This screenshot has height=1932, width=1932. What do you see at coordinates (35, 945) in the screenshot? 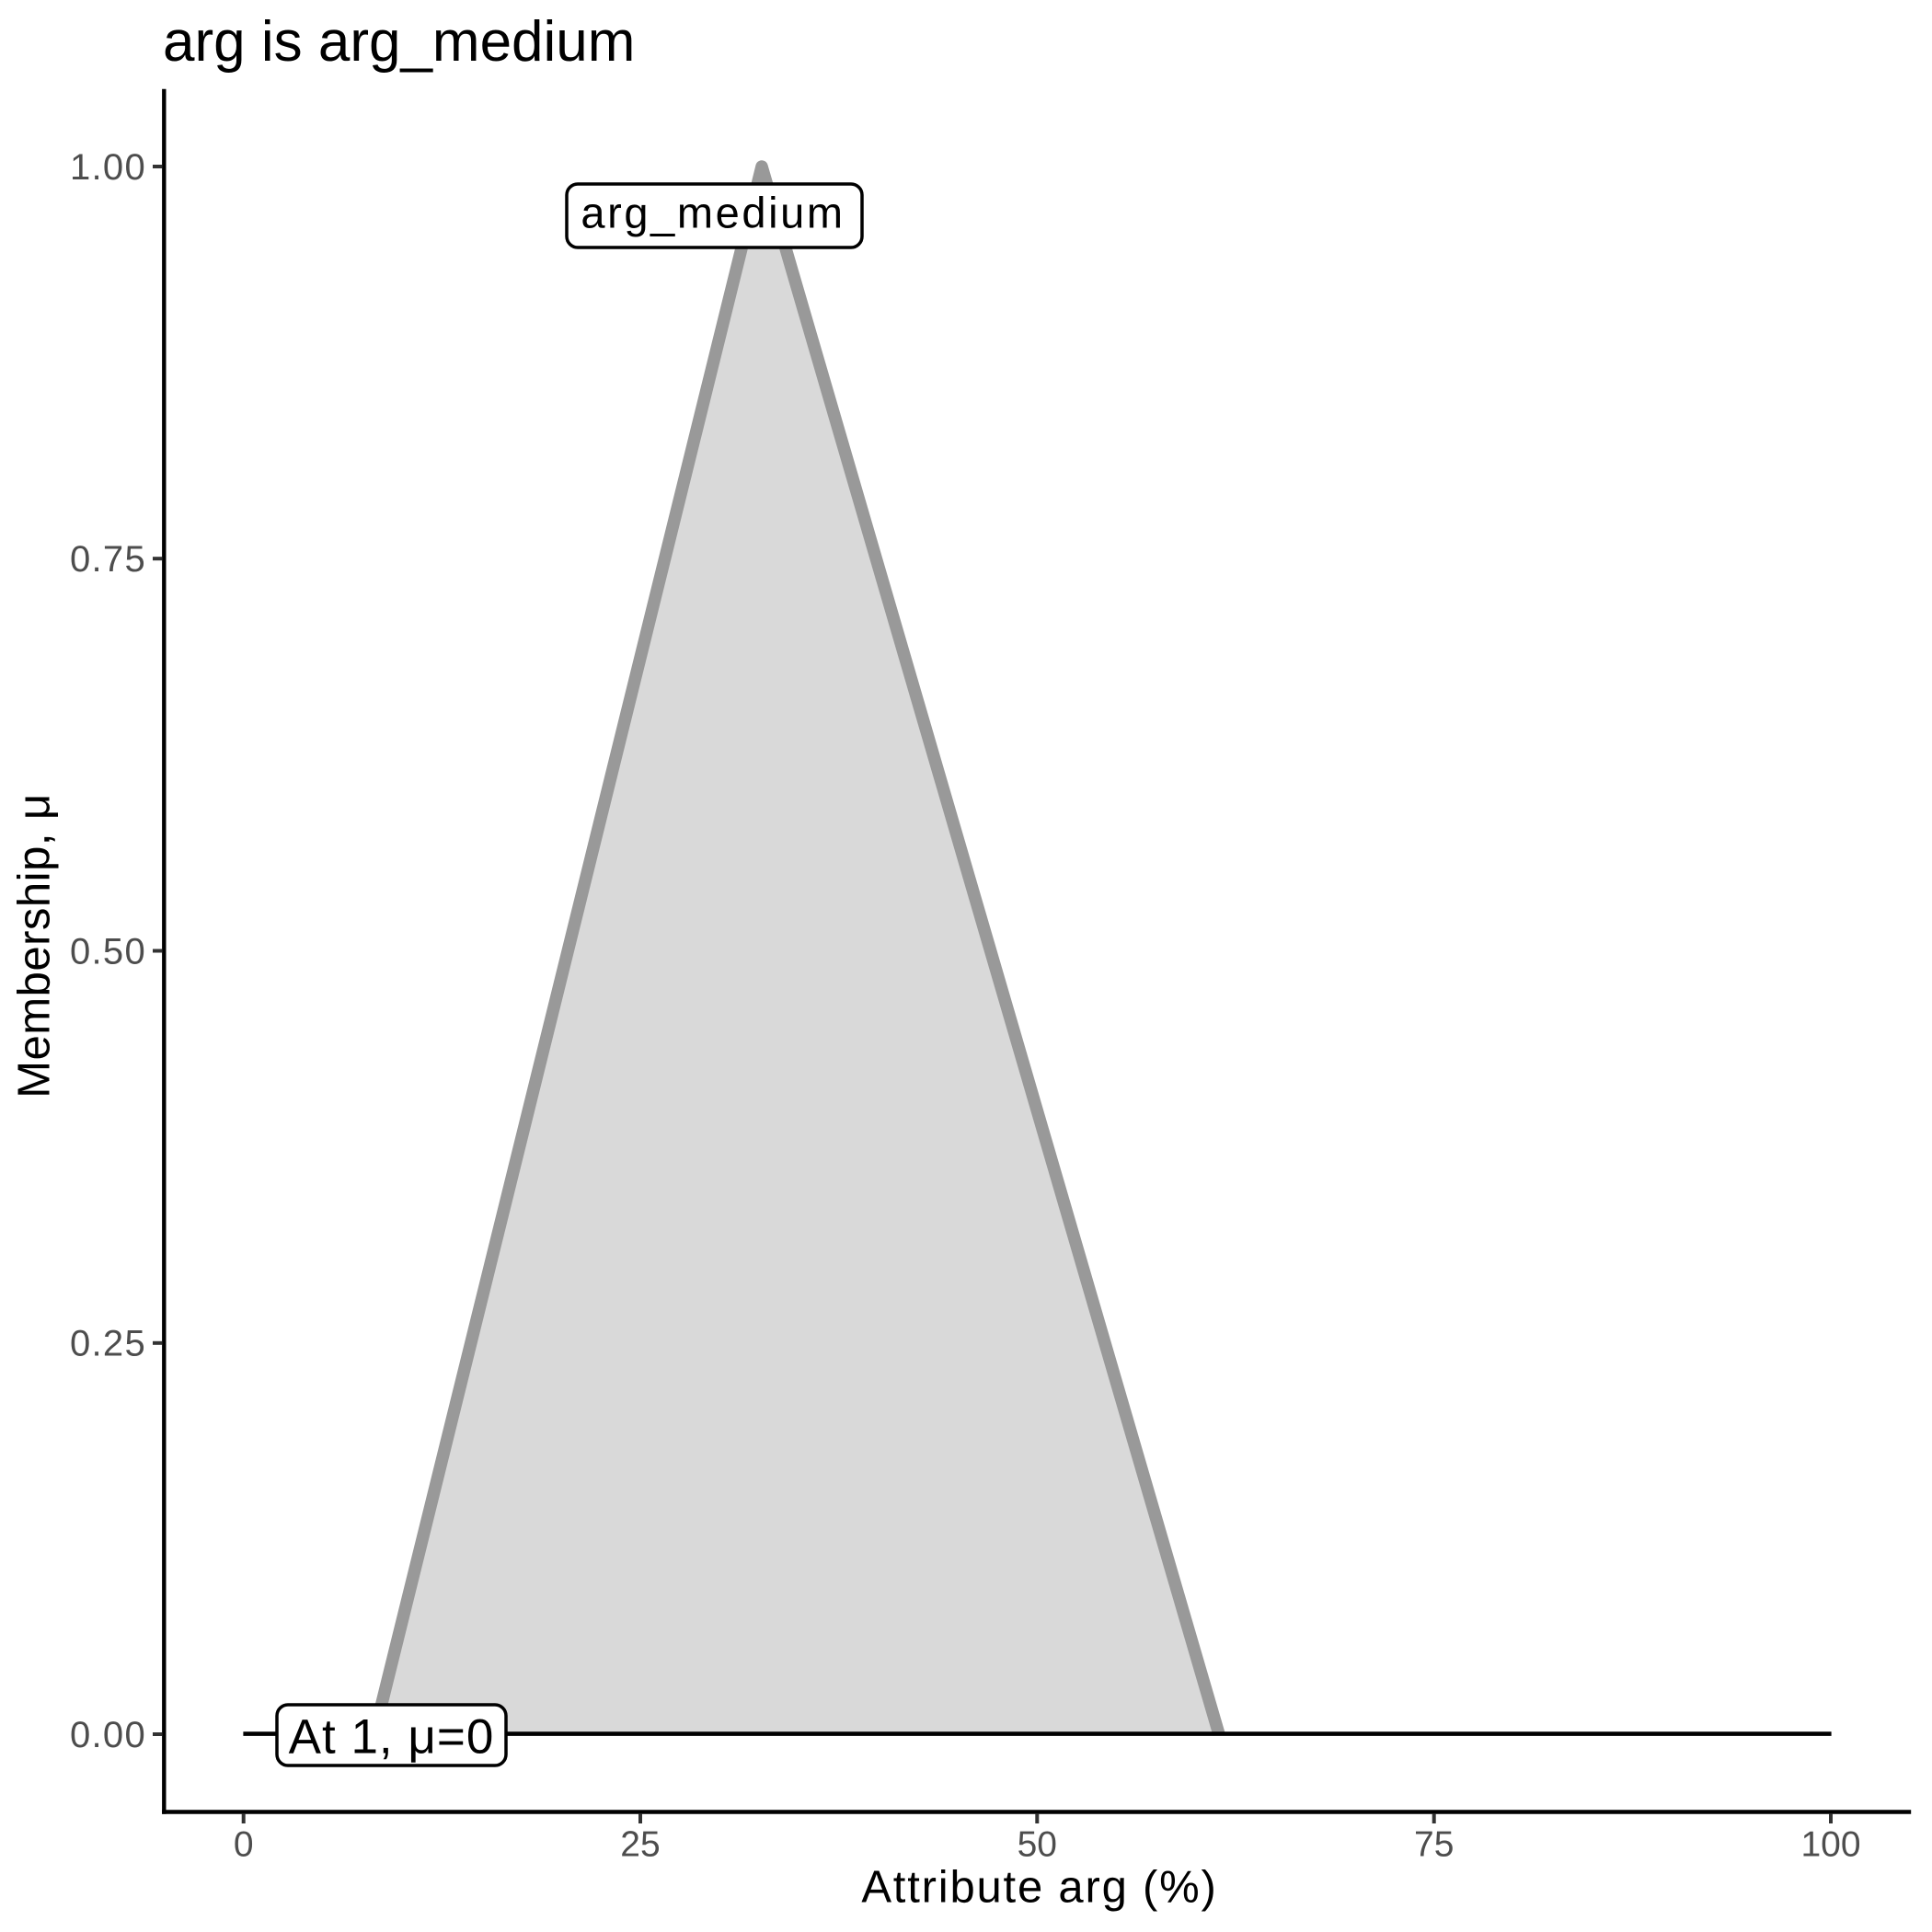
I see `svg-text: Membership, μ` at bounding box center [35, 945].